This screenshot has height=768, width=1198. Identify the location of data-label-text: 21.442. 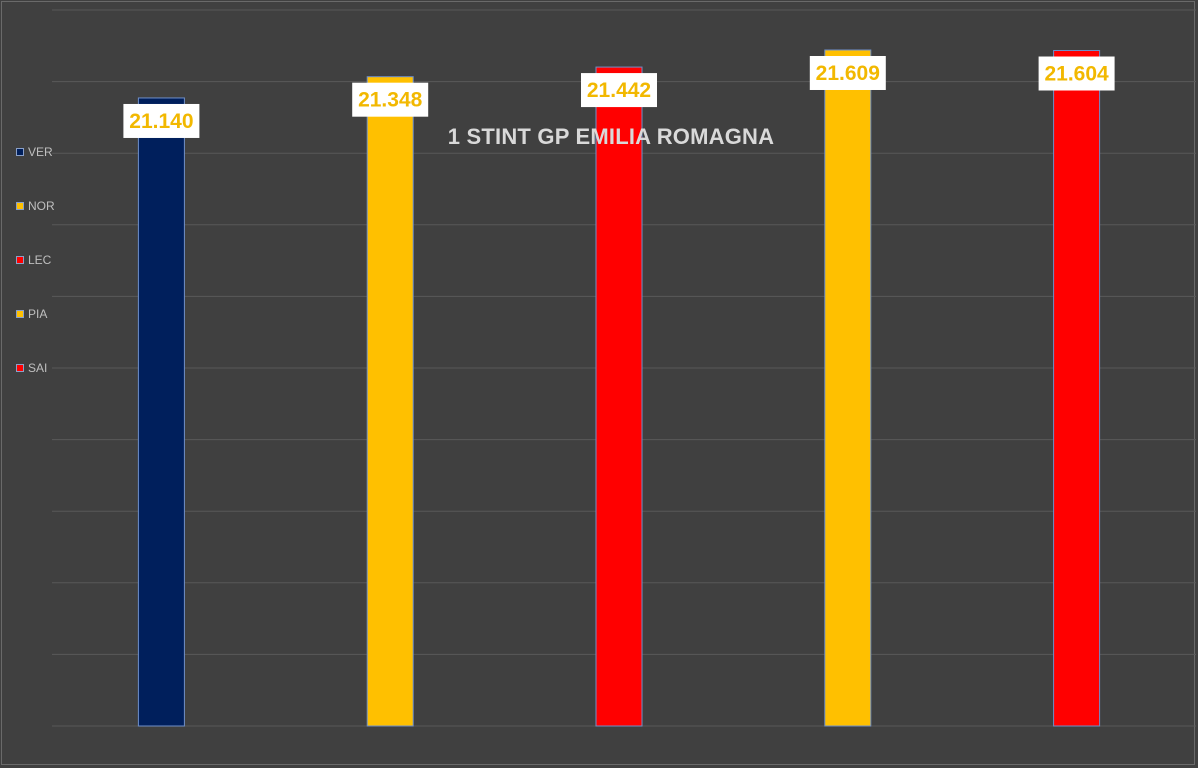
(619, 90).